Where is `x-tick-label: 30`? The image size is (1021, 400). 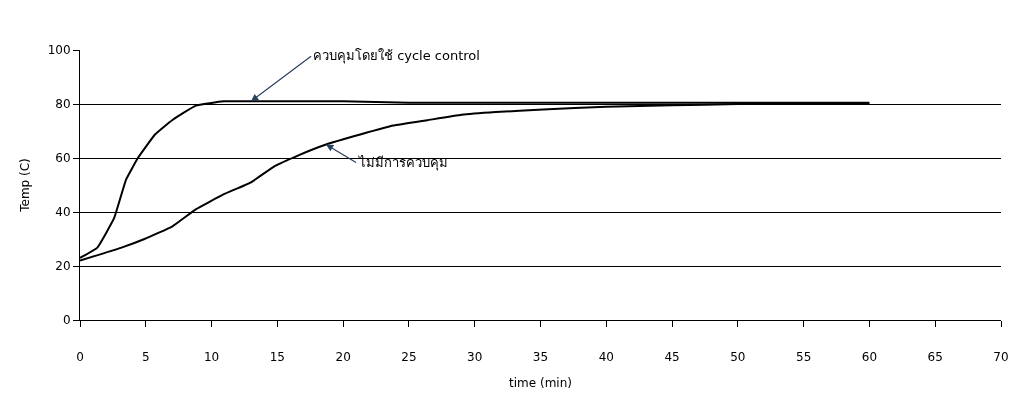 x-tick-label: 30 is located at coordinates (475, 357).